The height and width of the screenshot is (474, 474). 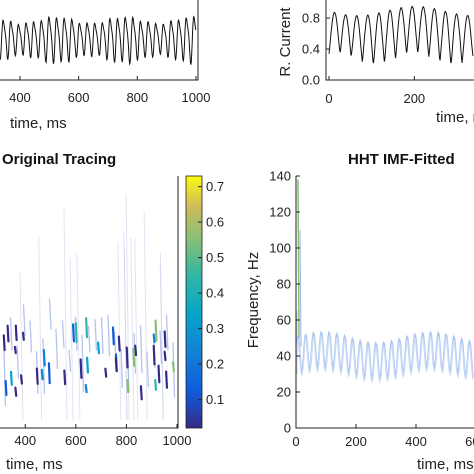 What do you see at coordinates (328, 98) in the screenshot?
I see `x-tick-label: 0` at bounding box center [328, 98].